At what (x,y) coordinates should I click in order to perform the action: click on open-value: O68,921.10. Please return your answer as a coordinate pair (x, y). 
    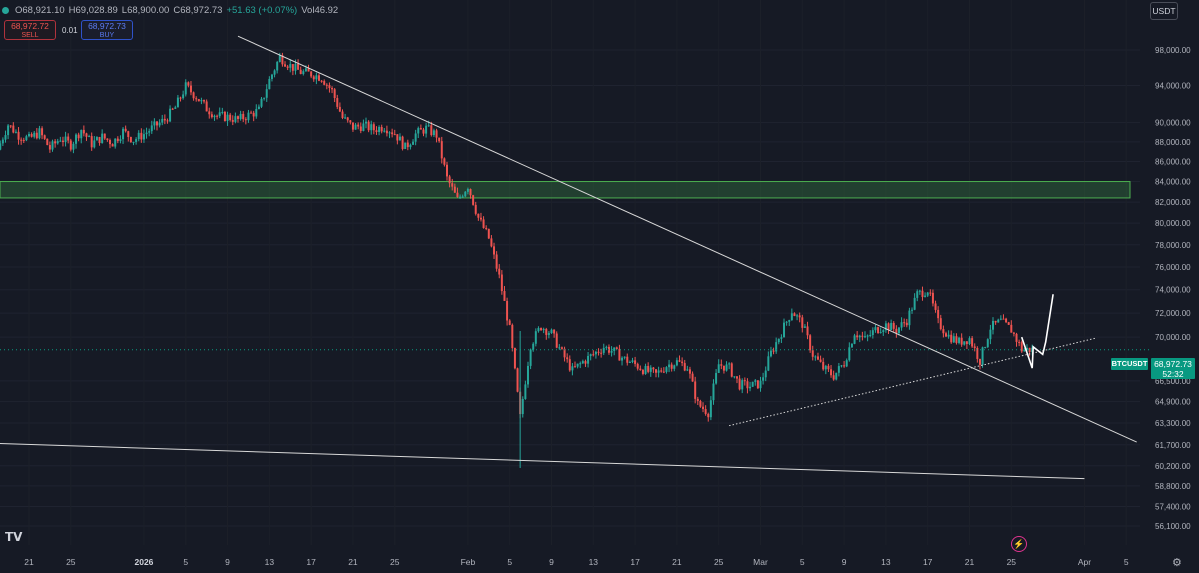
    Looking at the image, I should click on (40, 10).